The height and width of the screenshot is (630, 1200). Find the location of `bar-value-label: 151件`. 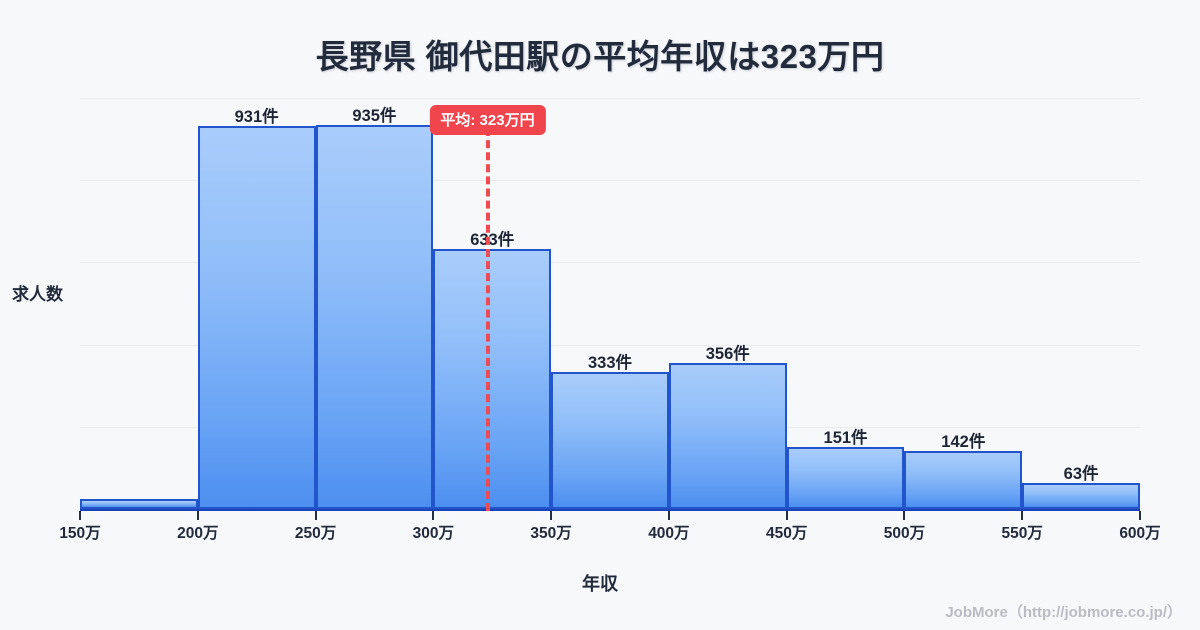

bar-value-label: 151件 is located at coordinates (845, 437).